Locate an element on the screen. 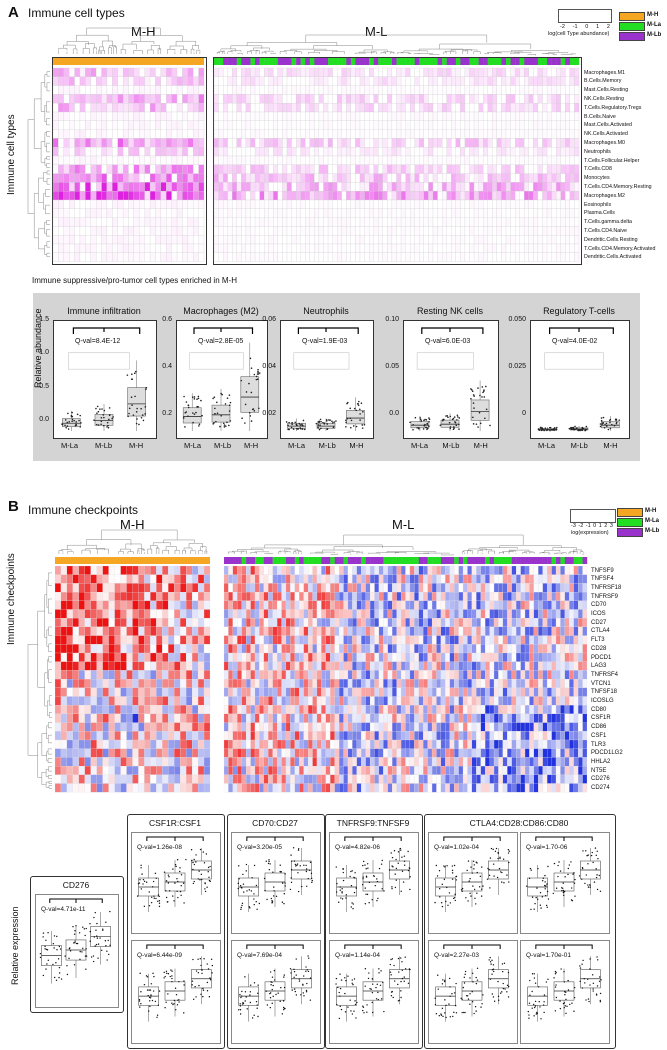 The image size is (667, 1050). panel-a-scale-label: log(cell Type abundance) is located at coordinates (579, 34).